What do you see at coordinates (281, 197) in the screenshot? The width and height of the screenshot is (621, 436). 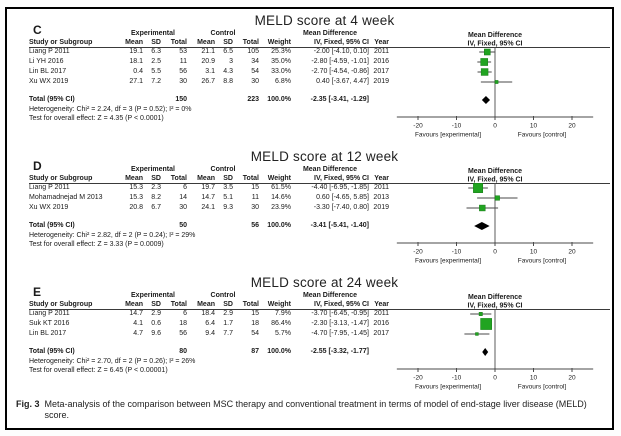 I see `weight-cell: 14.6%` at bounding box center [281, 197].